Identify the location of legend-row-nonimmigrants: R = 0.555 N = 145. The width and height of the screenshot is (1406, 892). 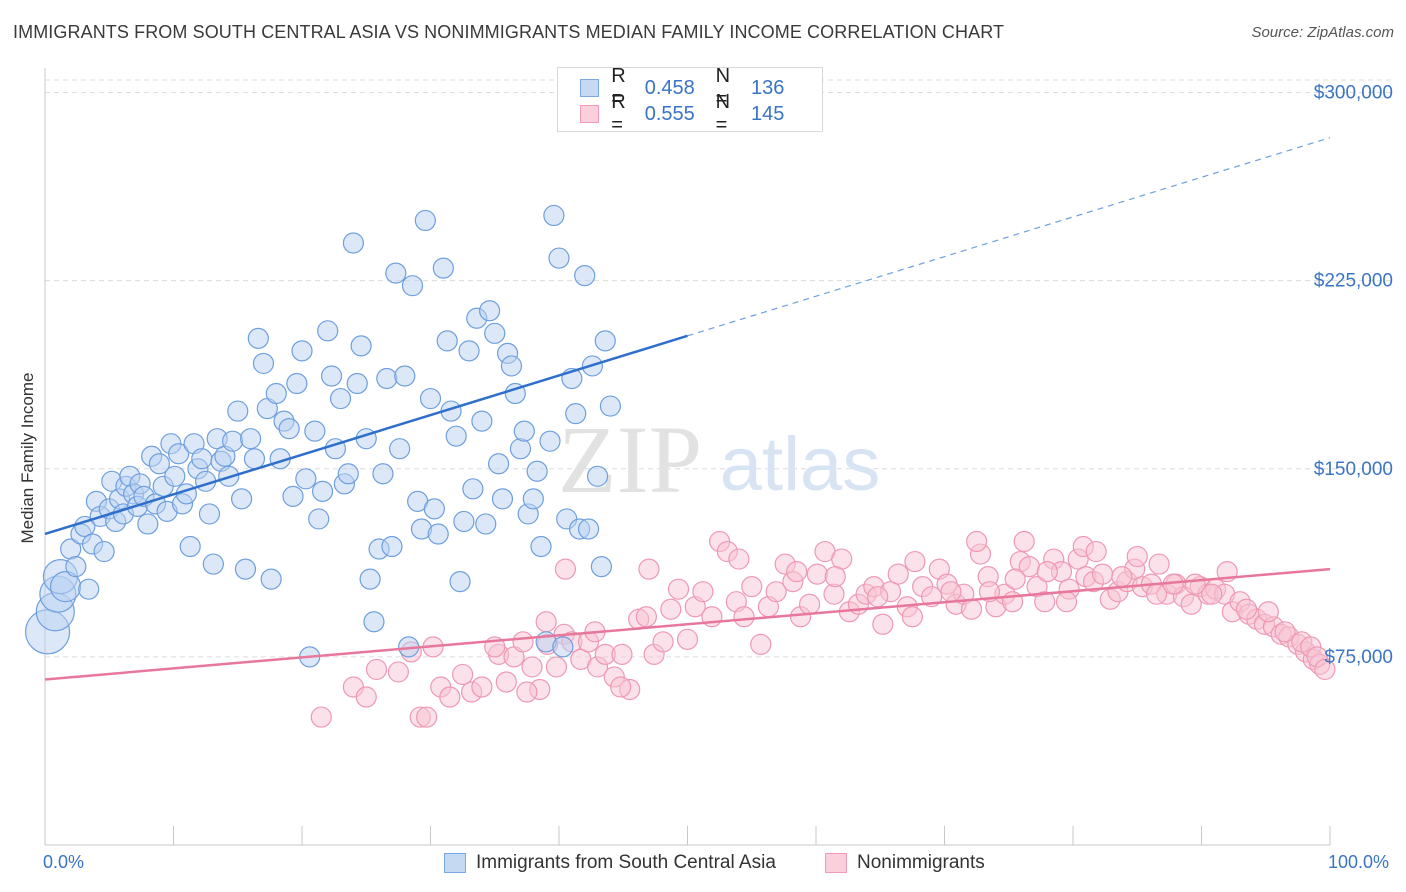
(701, 113).